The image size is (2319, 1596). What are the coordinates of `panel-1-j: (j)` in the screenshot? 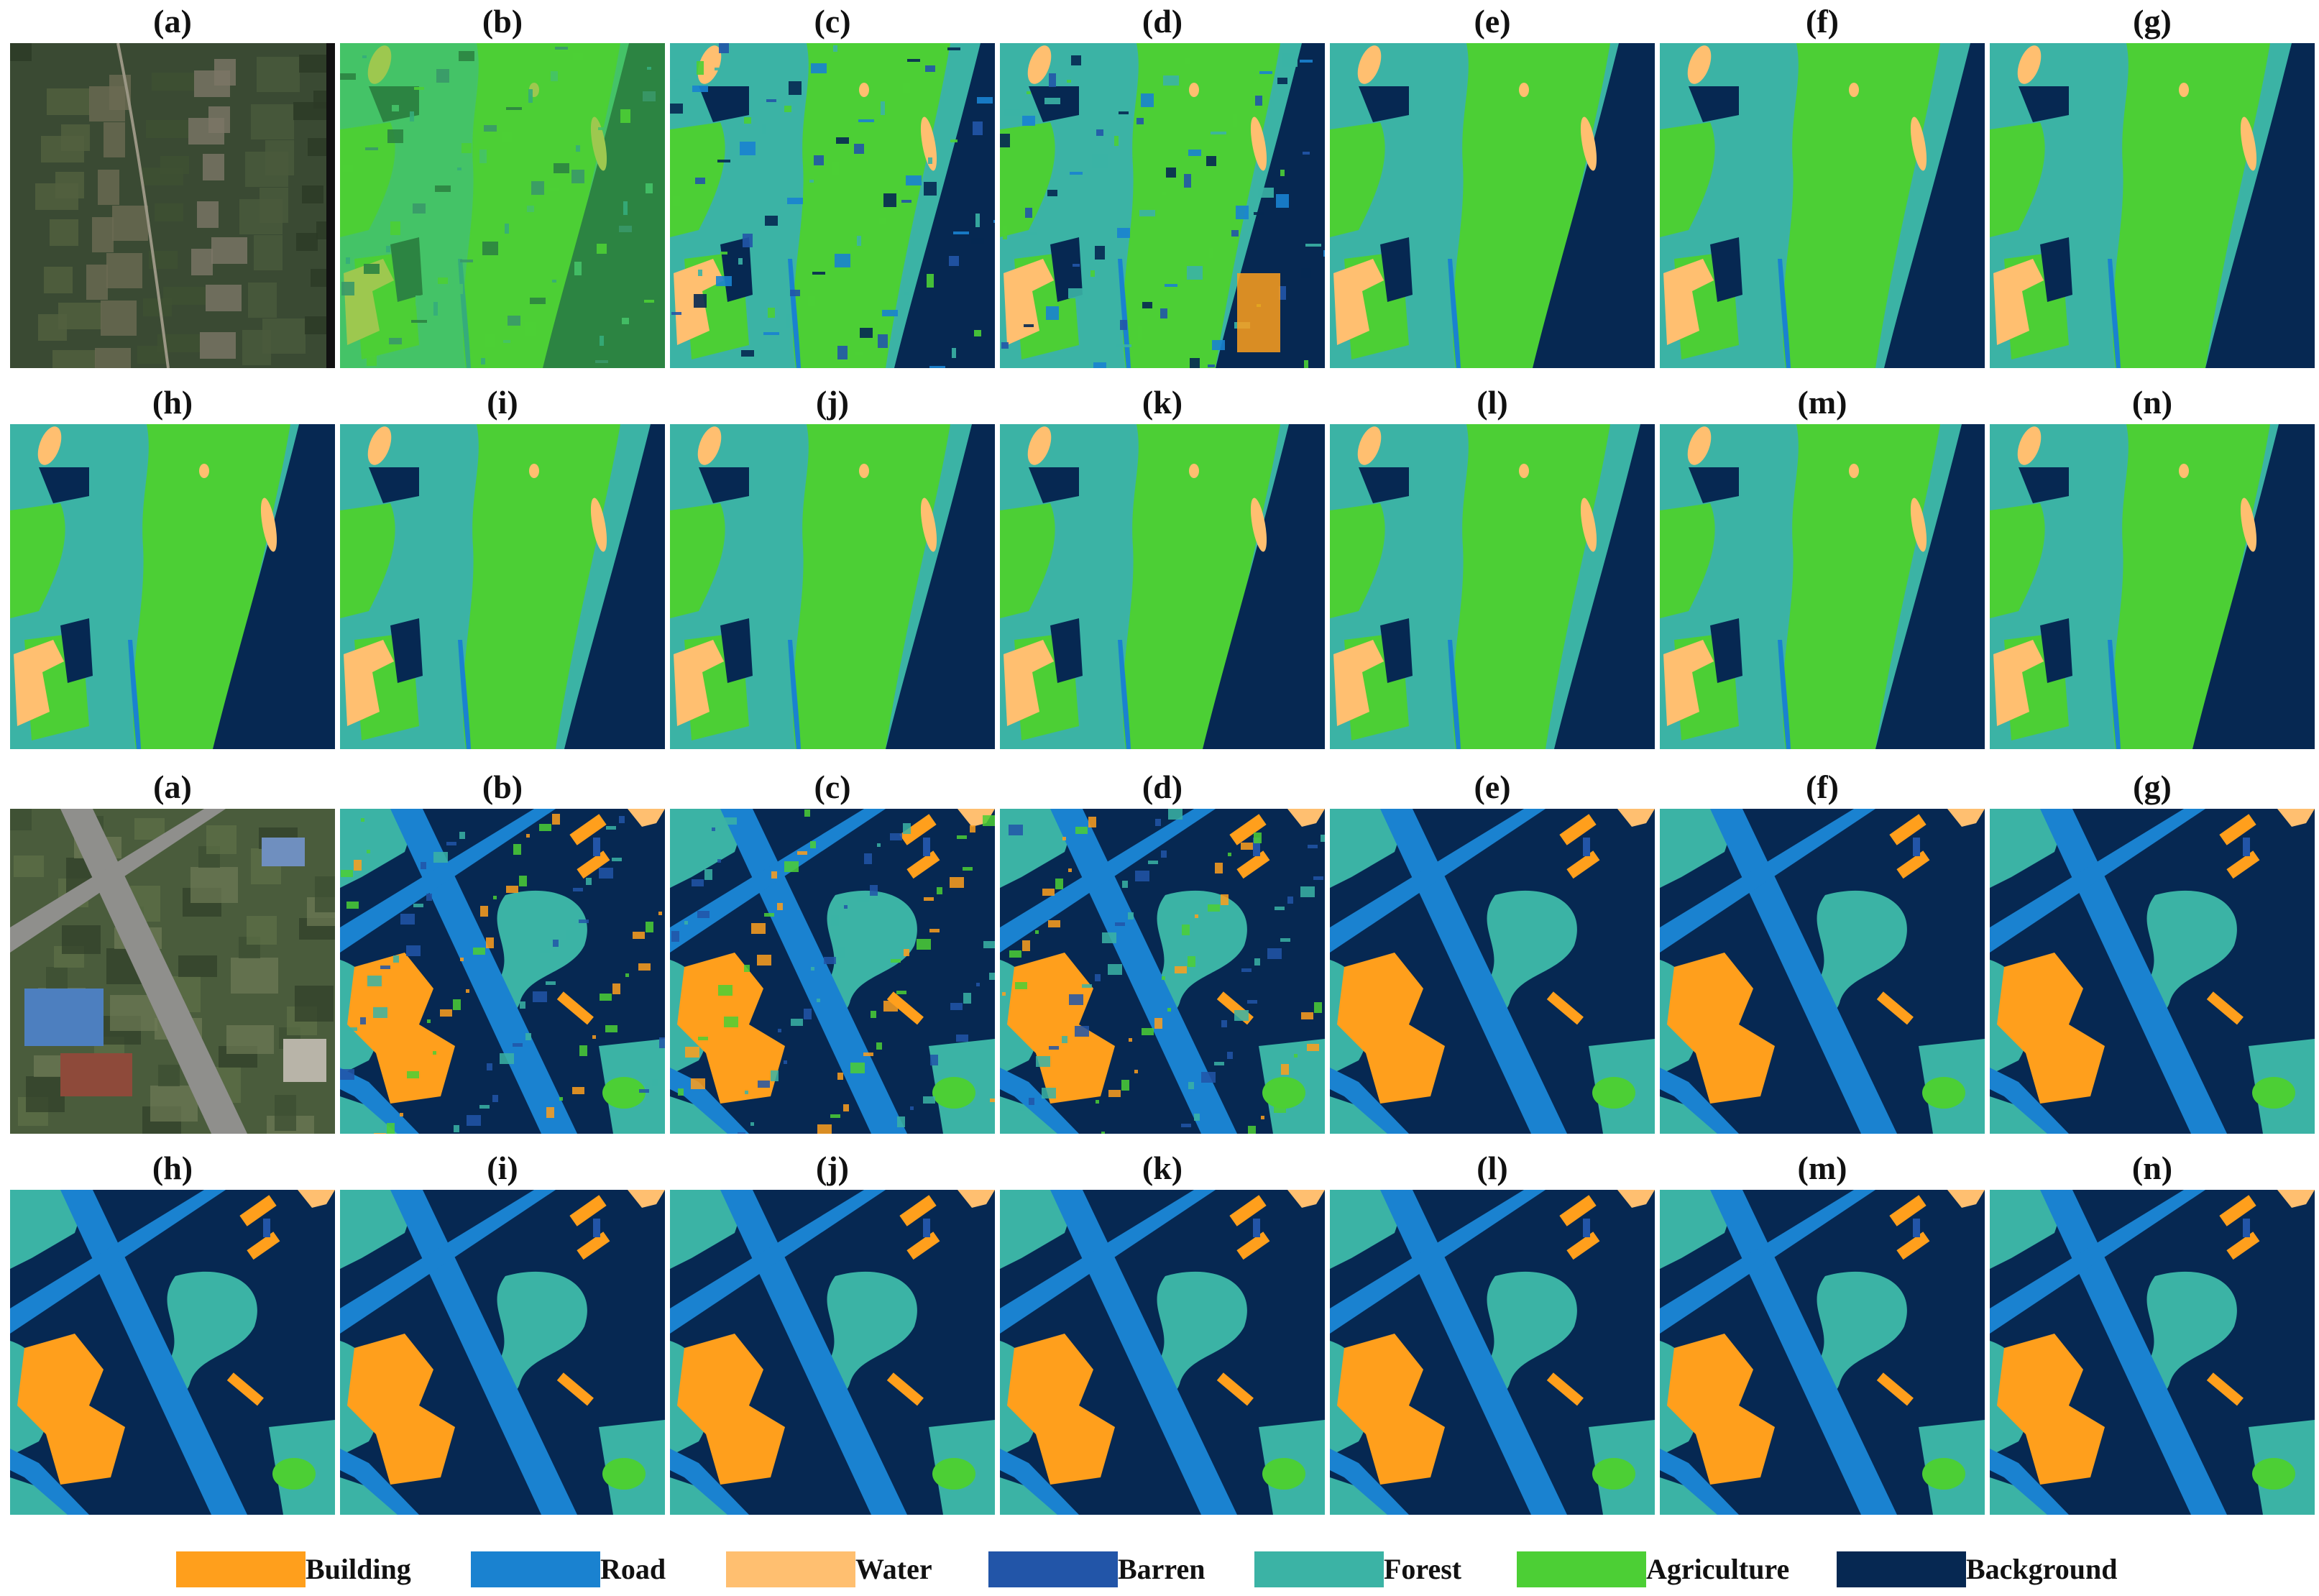 It's located at (832, 565).